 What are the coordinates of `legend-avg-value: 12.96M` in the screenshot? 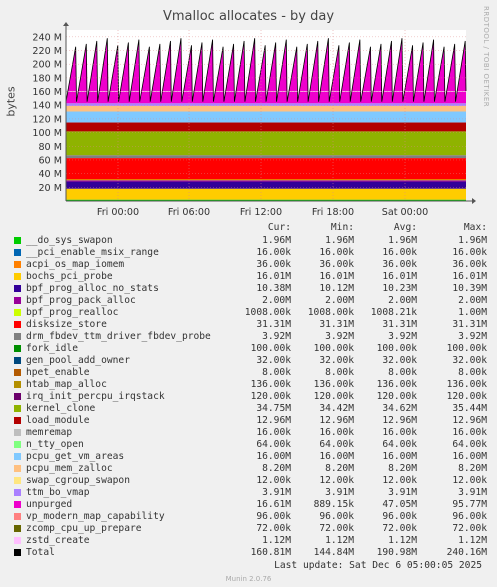 It's located at (399, 420).